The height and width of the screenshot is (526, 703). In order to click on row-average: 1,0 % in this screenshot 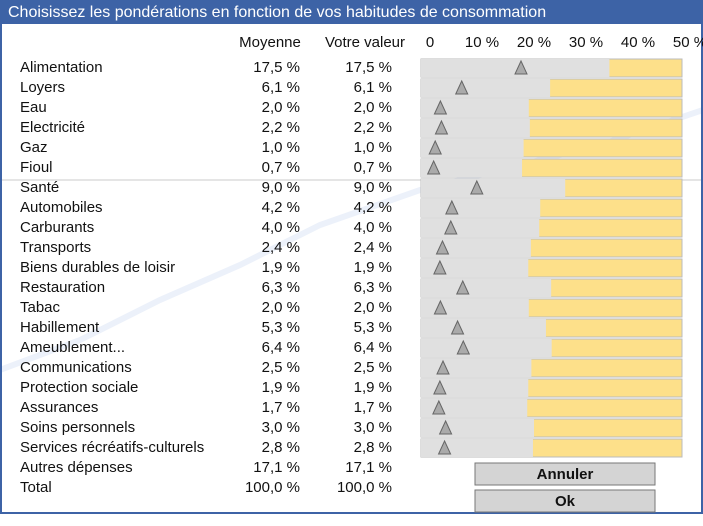, I will do `click(281, 147)`.